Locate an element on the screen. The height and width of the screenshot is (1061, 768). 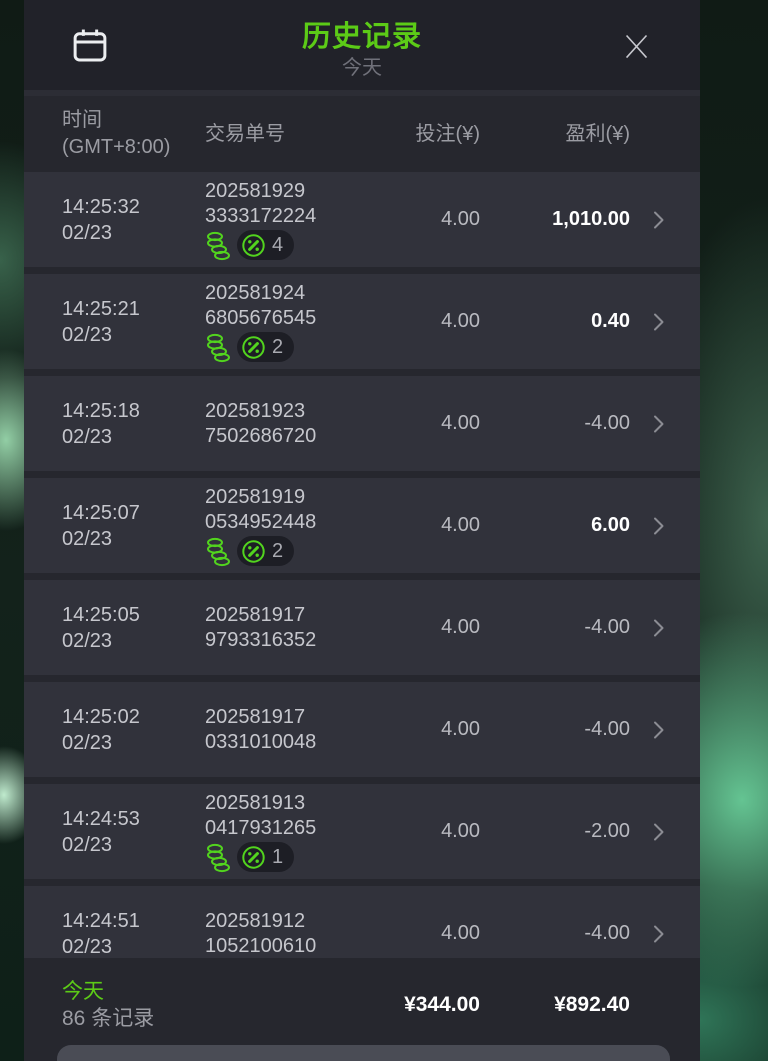
row-order: 202581912 1052100610 is located at coordinates (297, 934).